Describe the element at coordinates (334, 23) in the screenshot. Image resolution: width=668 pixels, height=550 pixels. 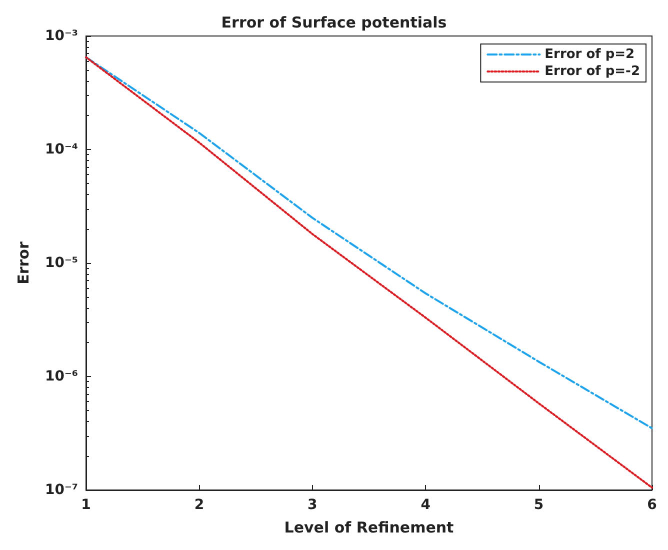
I see `chart-title: Error of Surface potentials` at that location.